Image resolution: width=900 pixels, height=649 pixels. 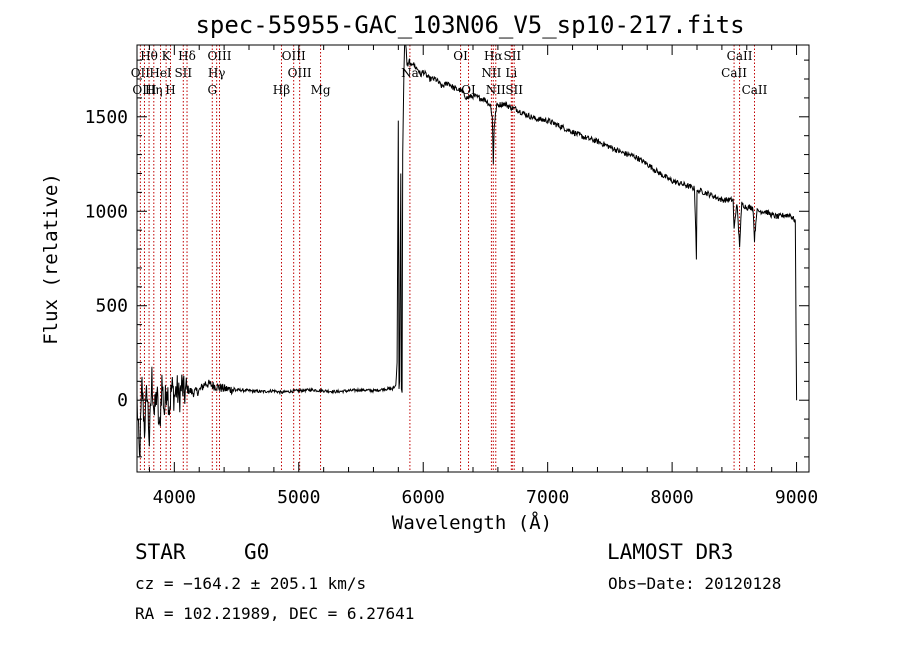 What do you see at coordinates (321, 90) in the screenshot?
I see `line-label-23: Mg` at bounding box center [321, 90].